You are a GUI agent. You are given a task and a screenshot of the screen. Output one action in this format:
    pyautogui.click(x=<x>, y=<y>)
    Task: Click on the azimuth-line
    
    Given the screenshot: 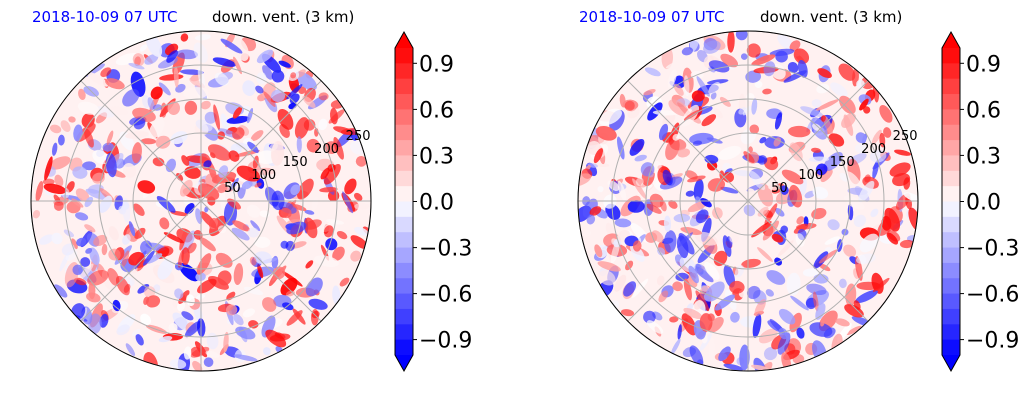 What is the action you would take?
    pyautogui.click(x=261, y=141)
    